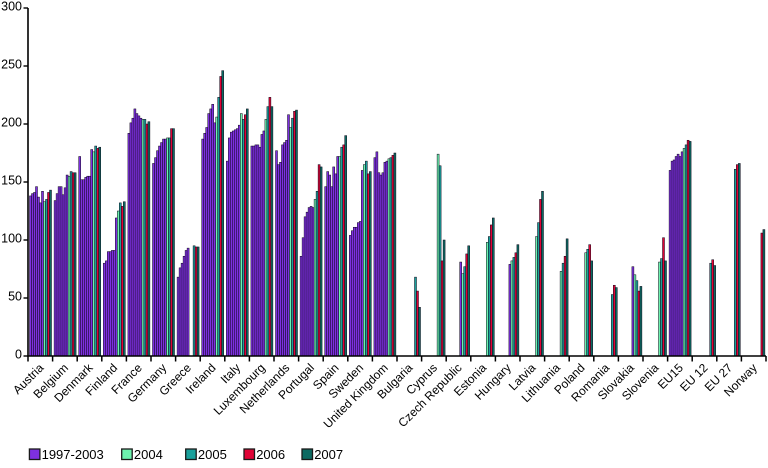 The width and height of the screenshot is (768, 468). What do you see at coordinates (15, 297) in the screenshot?
I see `svg-text: 50` at bounding box center [15, 297].